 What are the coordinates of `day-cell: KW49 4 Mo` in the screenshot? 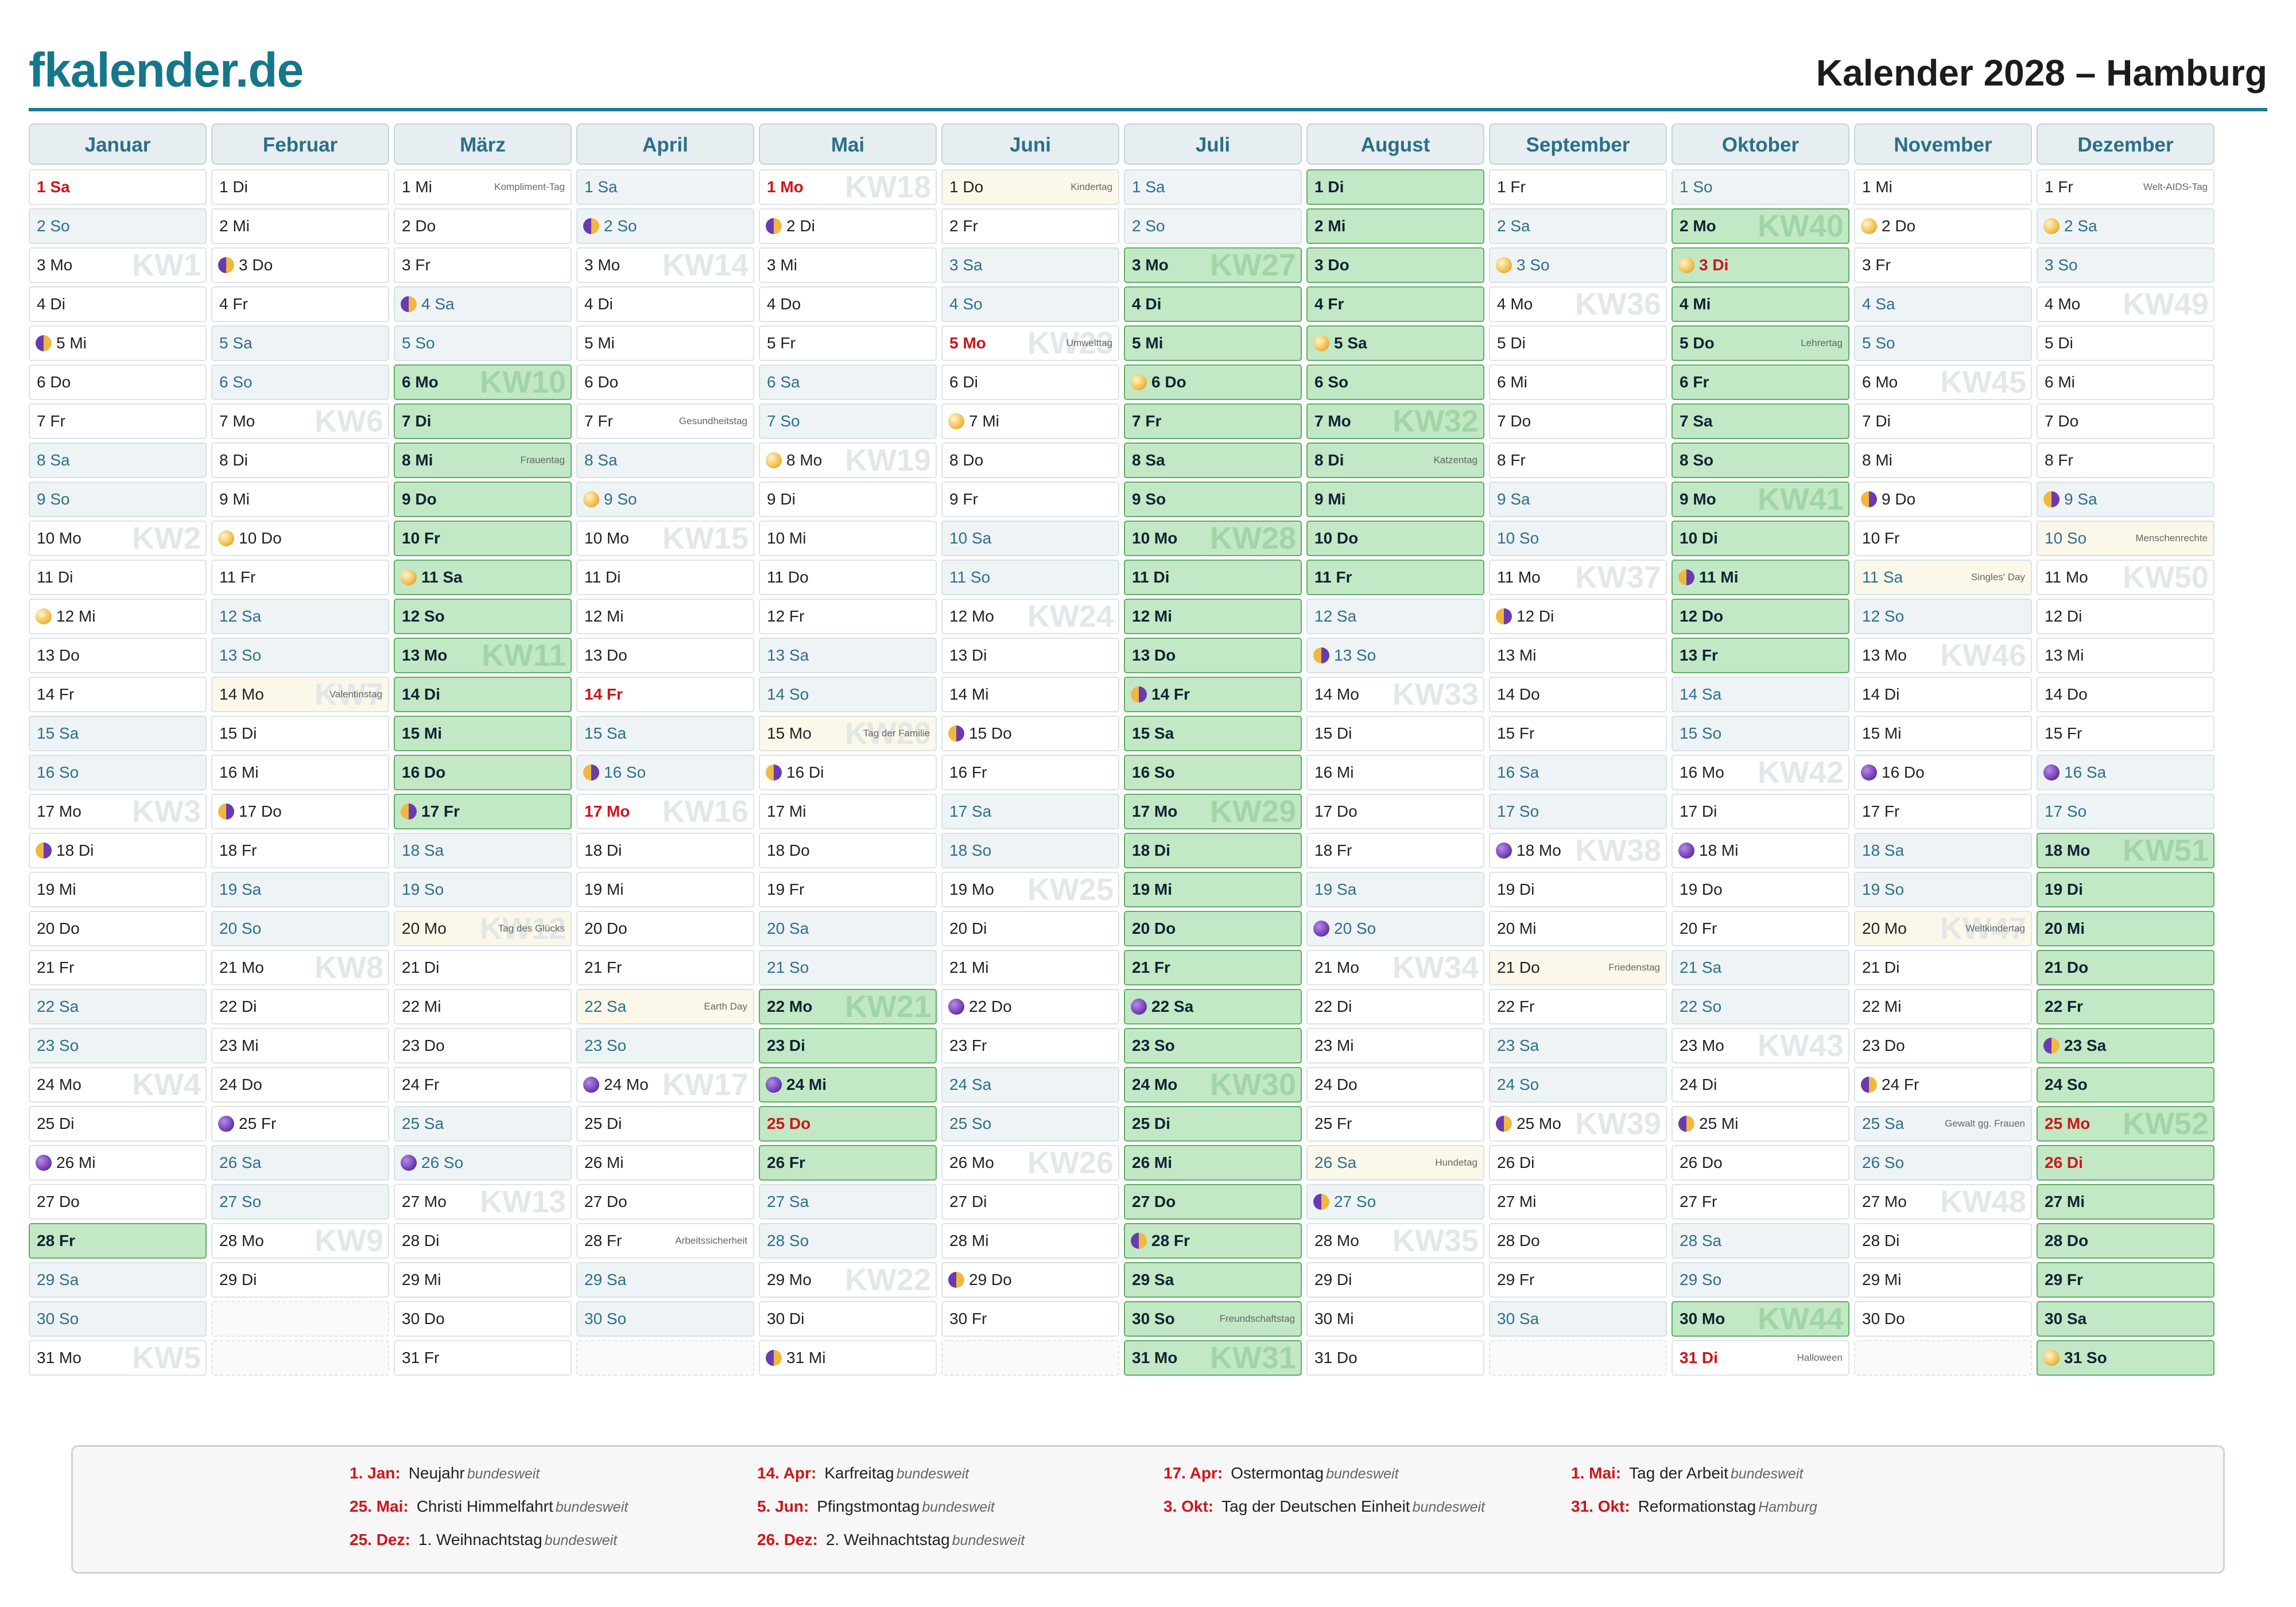 It's located at (2125, 304).